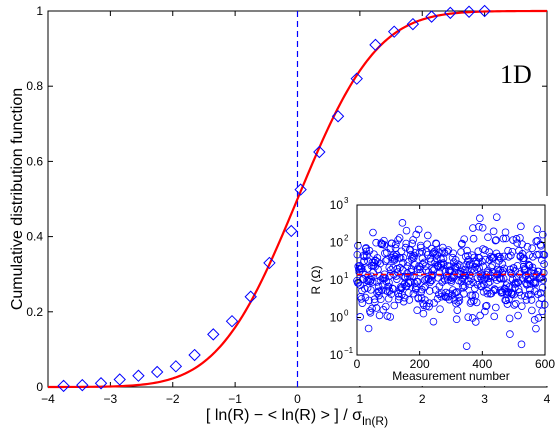 Image resolution: width=556 pixels, height=441 pixels. Describe the element at coordinates (420, 364) in the screenshot. I see `inset-x-tick-label: 200` at that location.